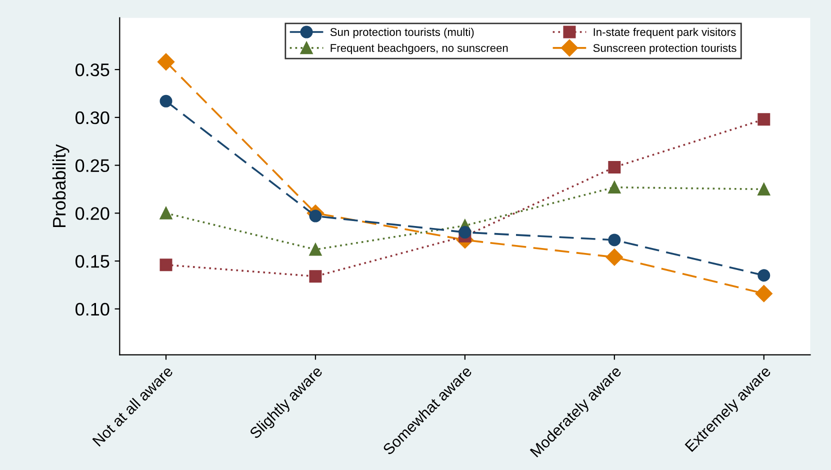  Describe the element at coordinates (93, 117) in the screenshot. I see `y-tick-label: 0.30` at that location.